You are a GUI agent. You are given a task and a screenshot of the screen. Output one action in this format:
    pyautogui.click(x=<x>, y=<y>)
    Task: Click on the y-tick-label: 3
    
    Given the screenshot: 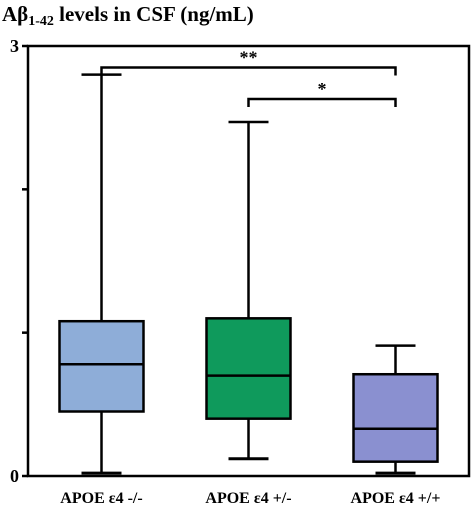 What is the action you would take?
    pyautogui.click(x=14, y=46)
    